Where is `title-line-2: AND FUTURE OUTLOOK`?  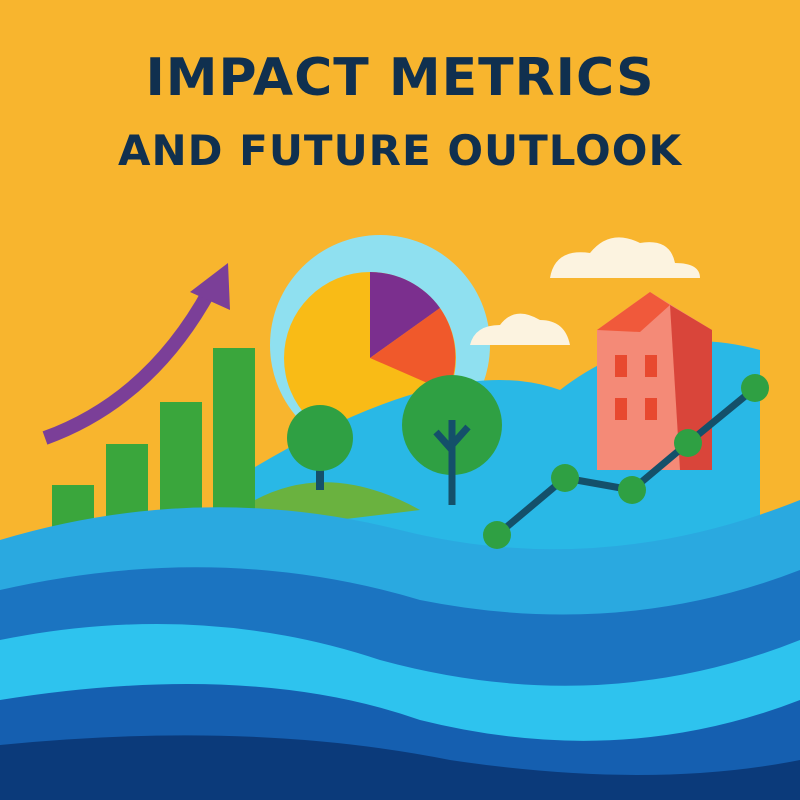
title-line-2: AND FUTURE OUTLOOK is located at coordinates (400, 150).